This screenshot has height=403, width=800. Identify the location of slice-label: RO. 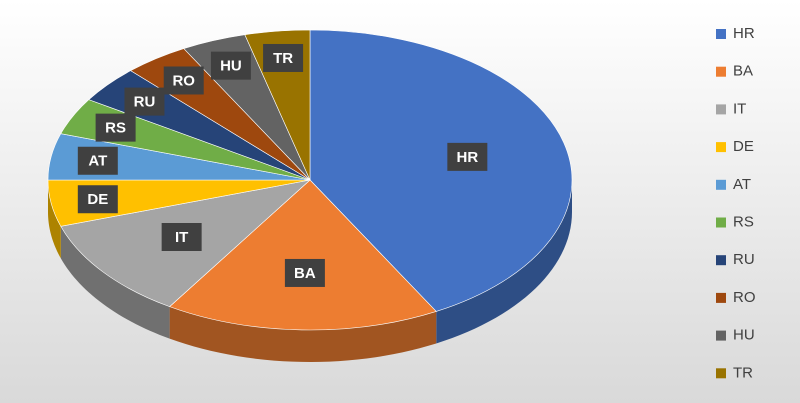
(183, 80).